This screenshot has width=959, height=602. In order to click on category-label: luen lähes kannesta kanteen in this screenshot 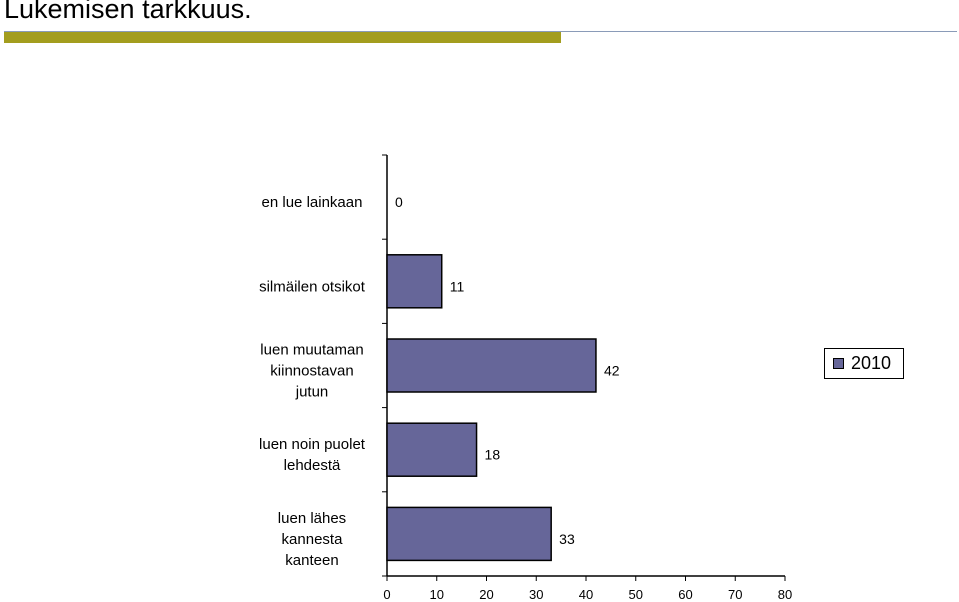, I will do `click(312, 539)`.